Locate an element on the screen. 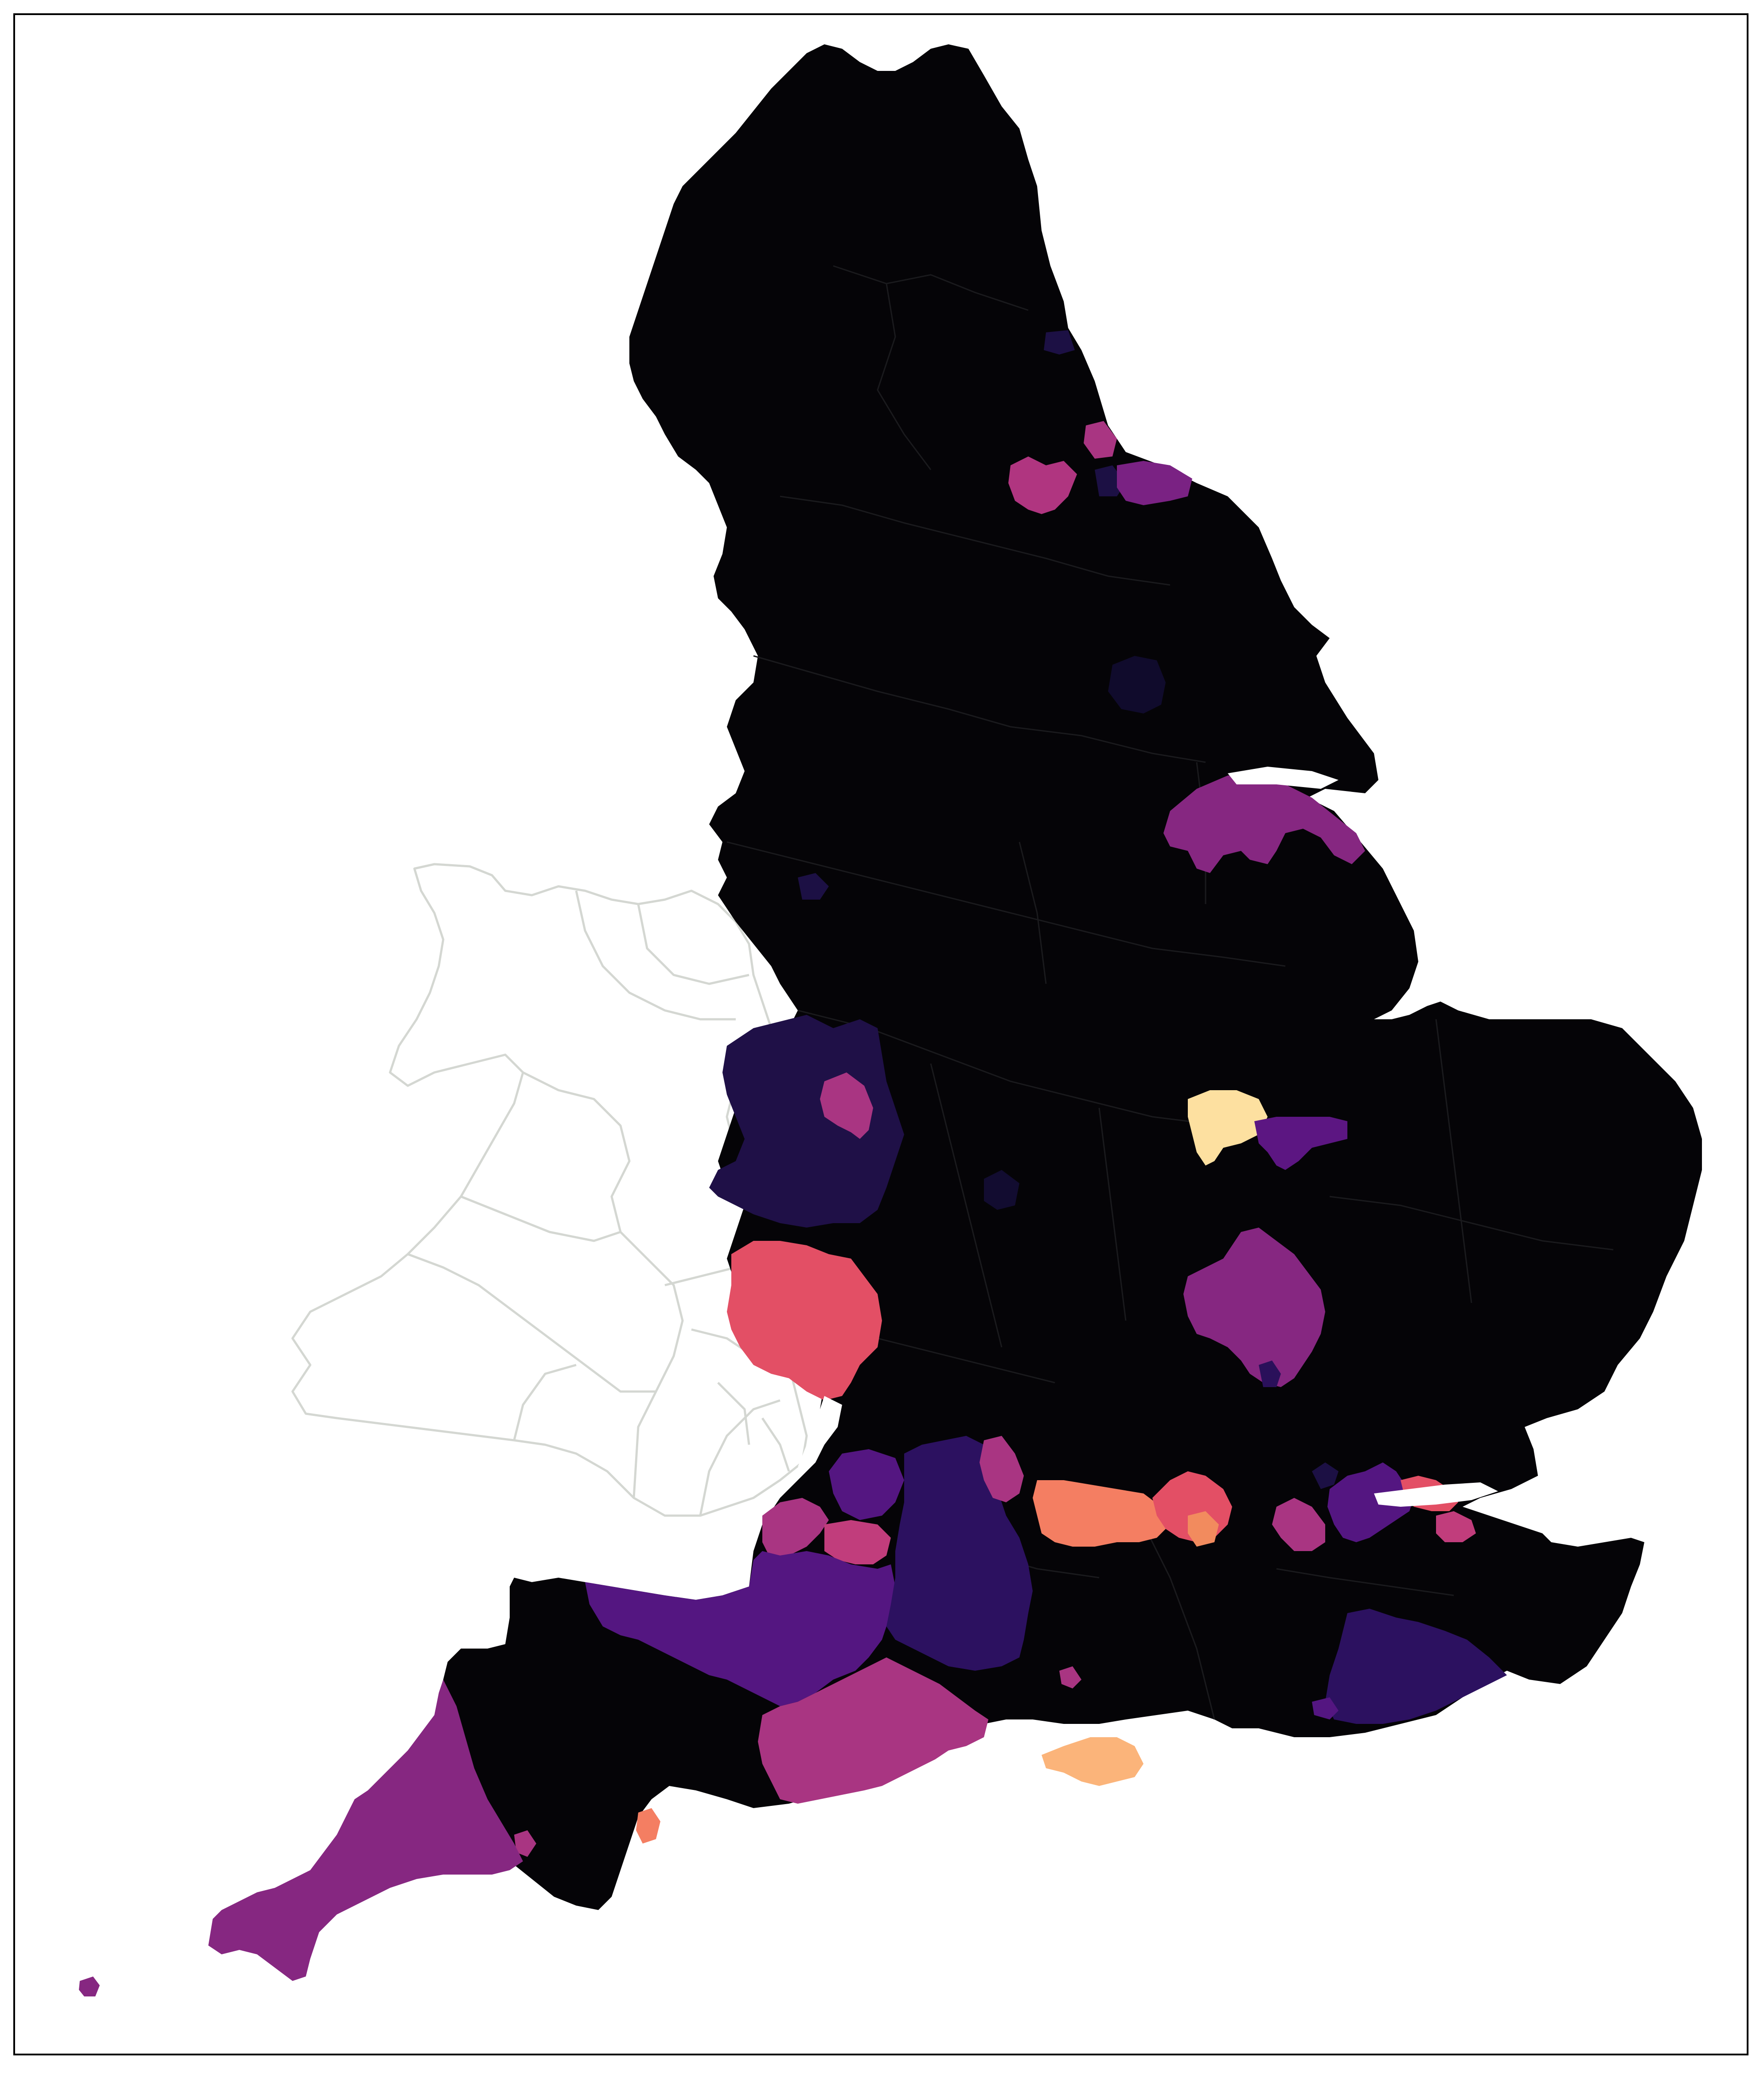 The width and height of the screenshot is (1764, 2074). region-dorset-poole is located at coordinates (873, 1730).